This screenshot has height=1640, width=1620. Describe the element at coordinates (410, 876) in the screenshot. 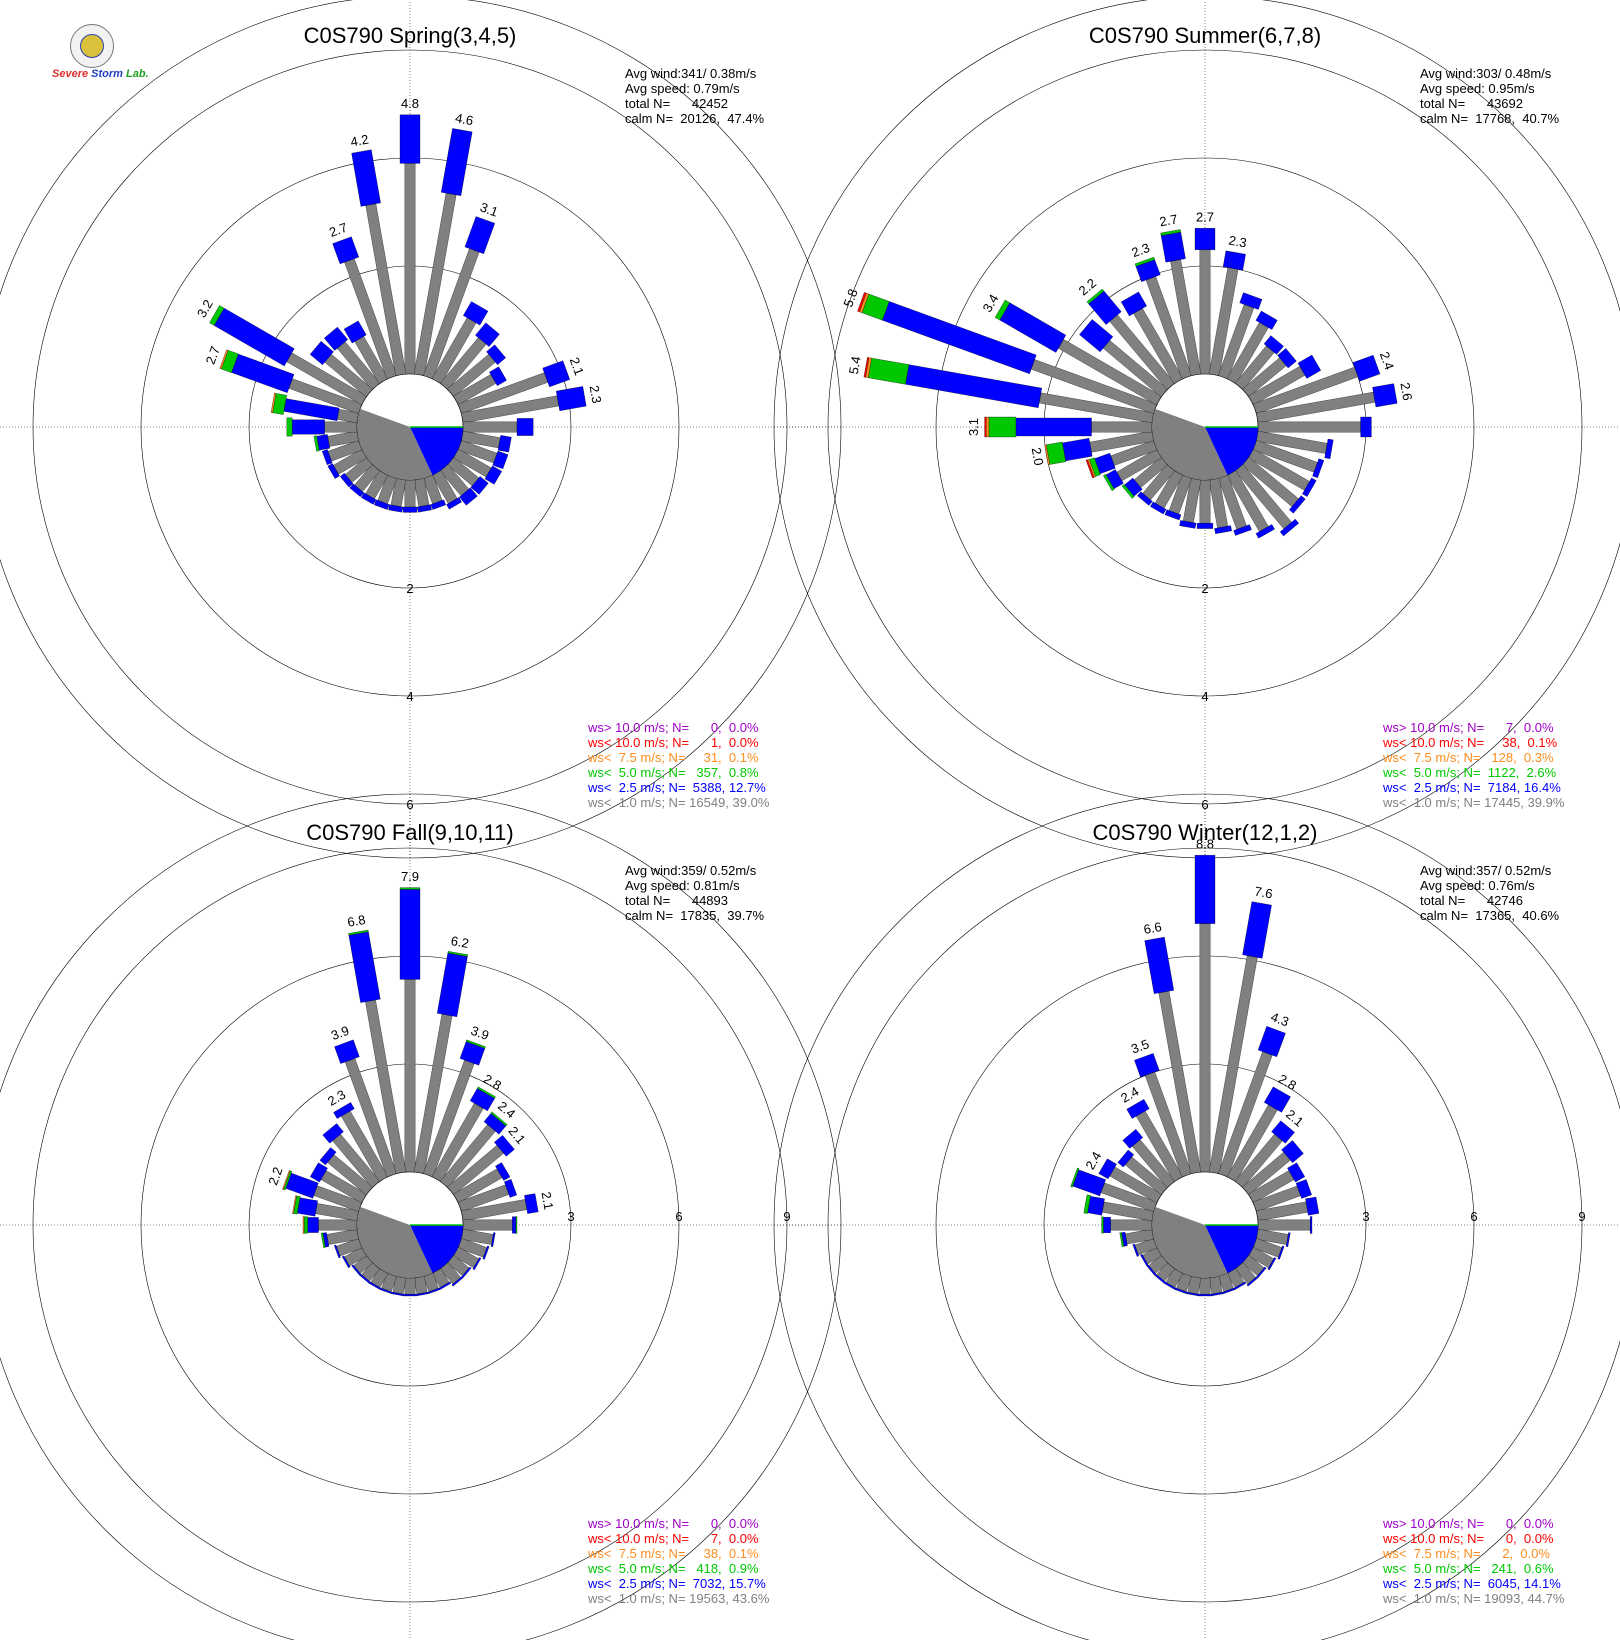

I see `bar-value-label: 7.9` at that location.